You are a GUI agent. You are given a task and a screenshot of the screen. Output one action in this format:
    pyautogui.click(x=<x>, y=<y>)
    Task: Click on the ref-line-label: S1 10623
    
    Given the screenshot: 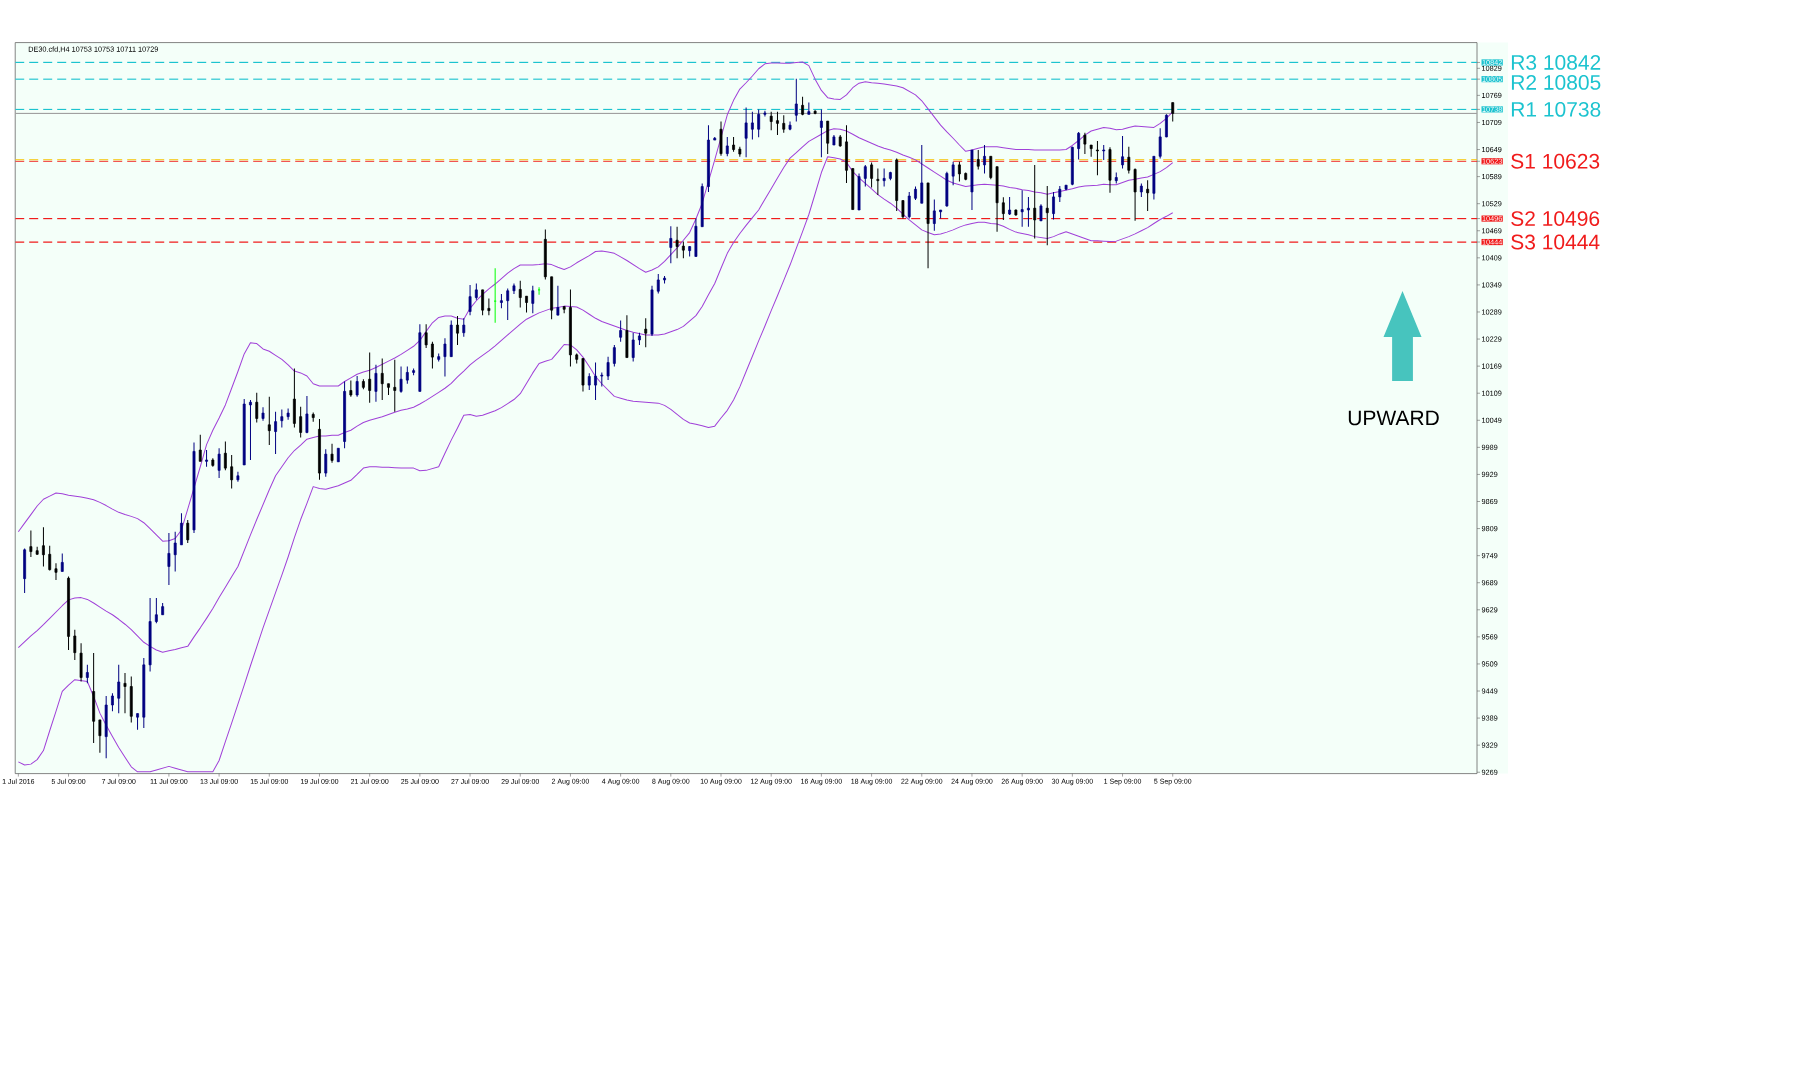 What is the action you would take?
    pyautogui.click(x=1555, y=161)
    